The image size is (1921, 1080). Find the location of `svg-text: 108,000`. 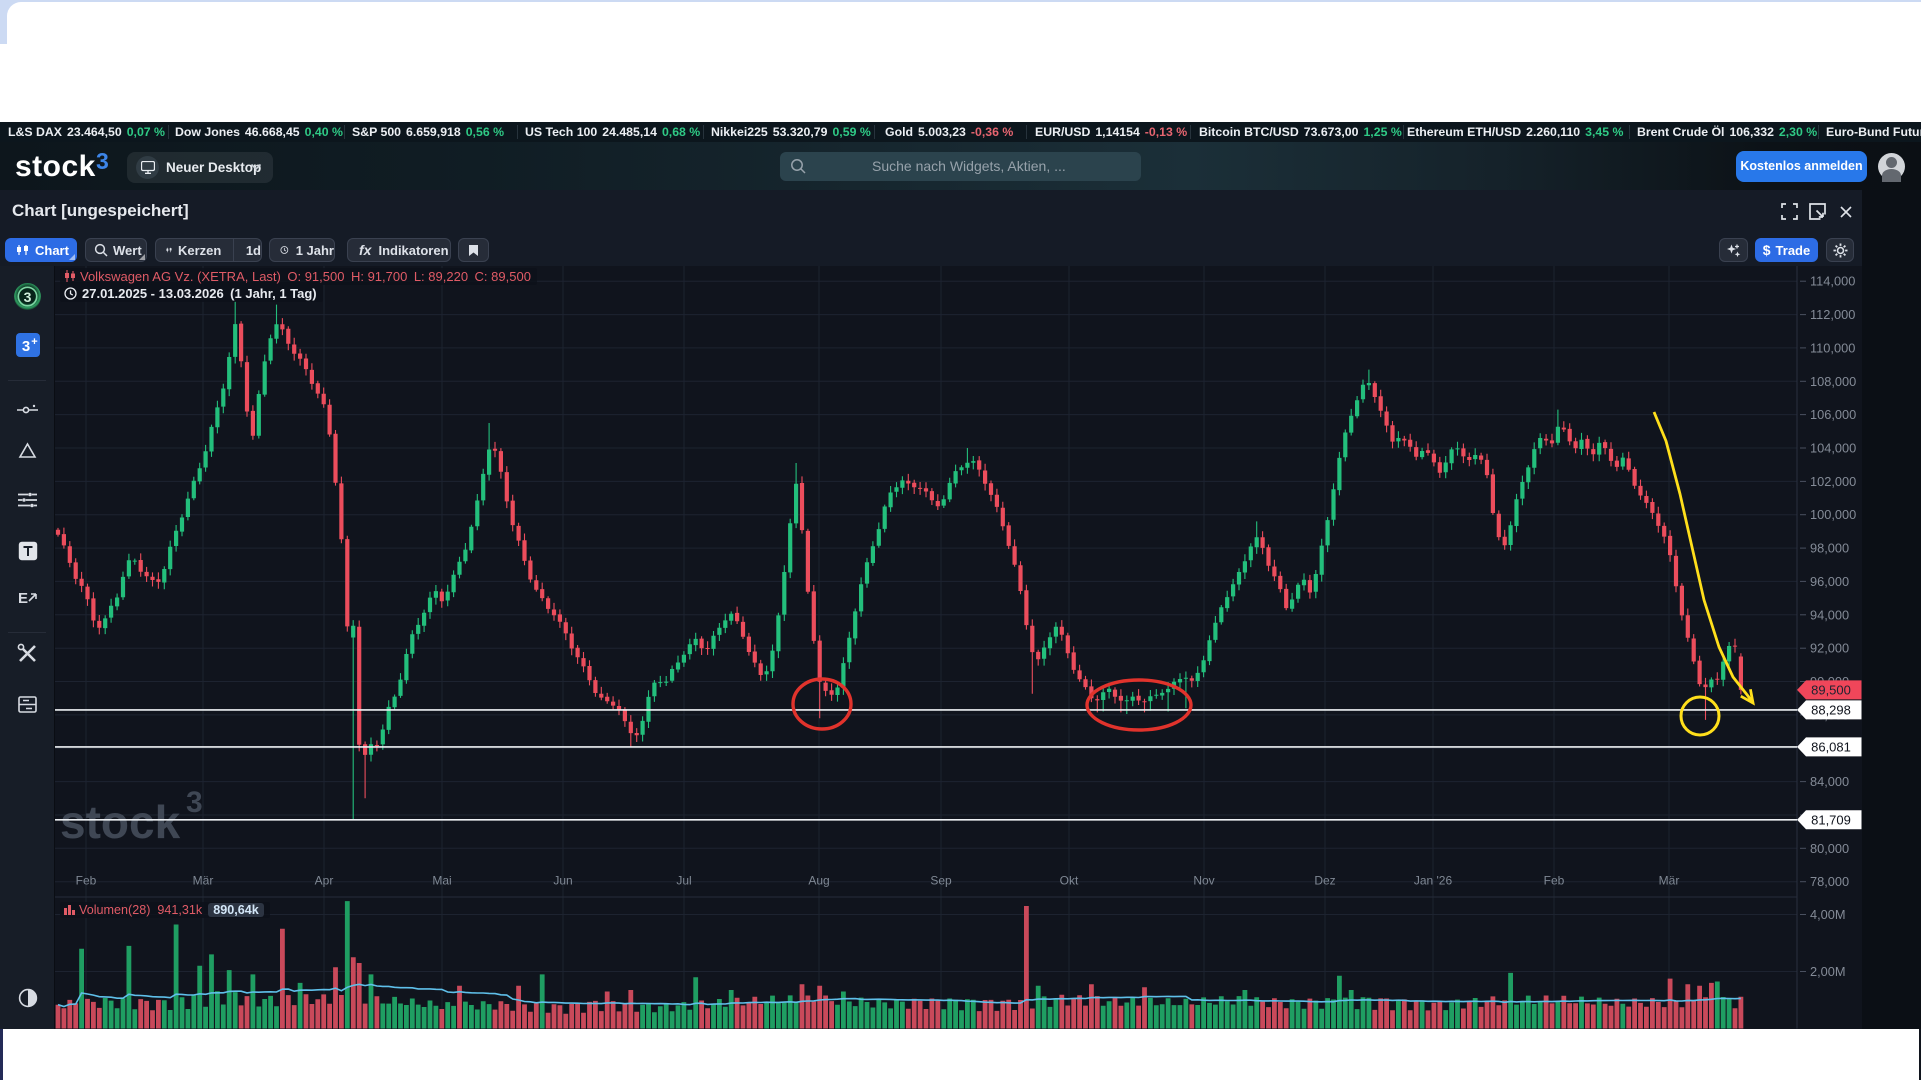

svg-text: 108,000 is located at coordinates (1833, 381).